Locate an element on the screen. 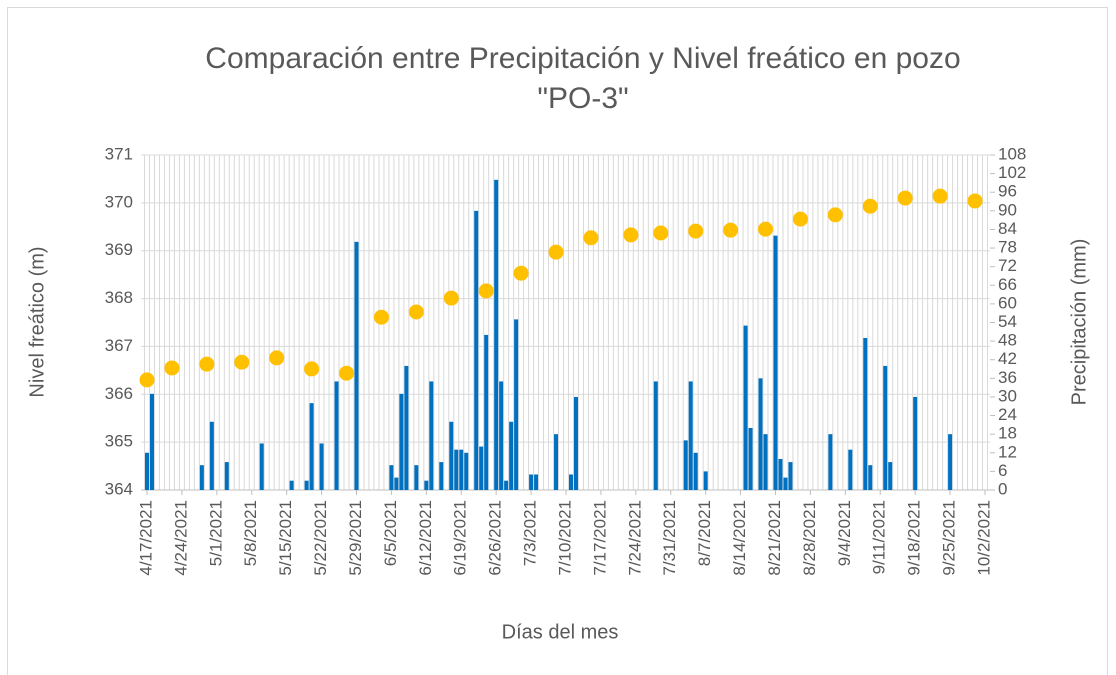 This screenshot has height=675, width=1116. x-tick-label: 9/18/2021 is located at coordinates (914, 538).